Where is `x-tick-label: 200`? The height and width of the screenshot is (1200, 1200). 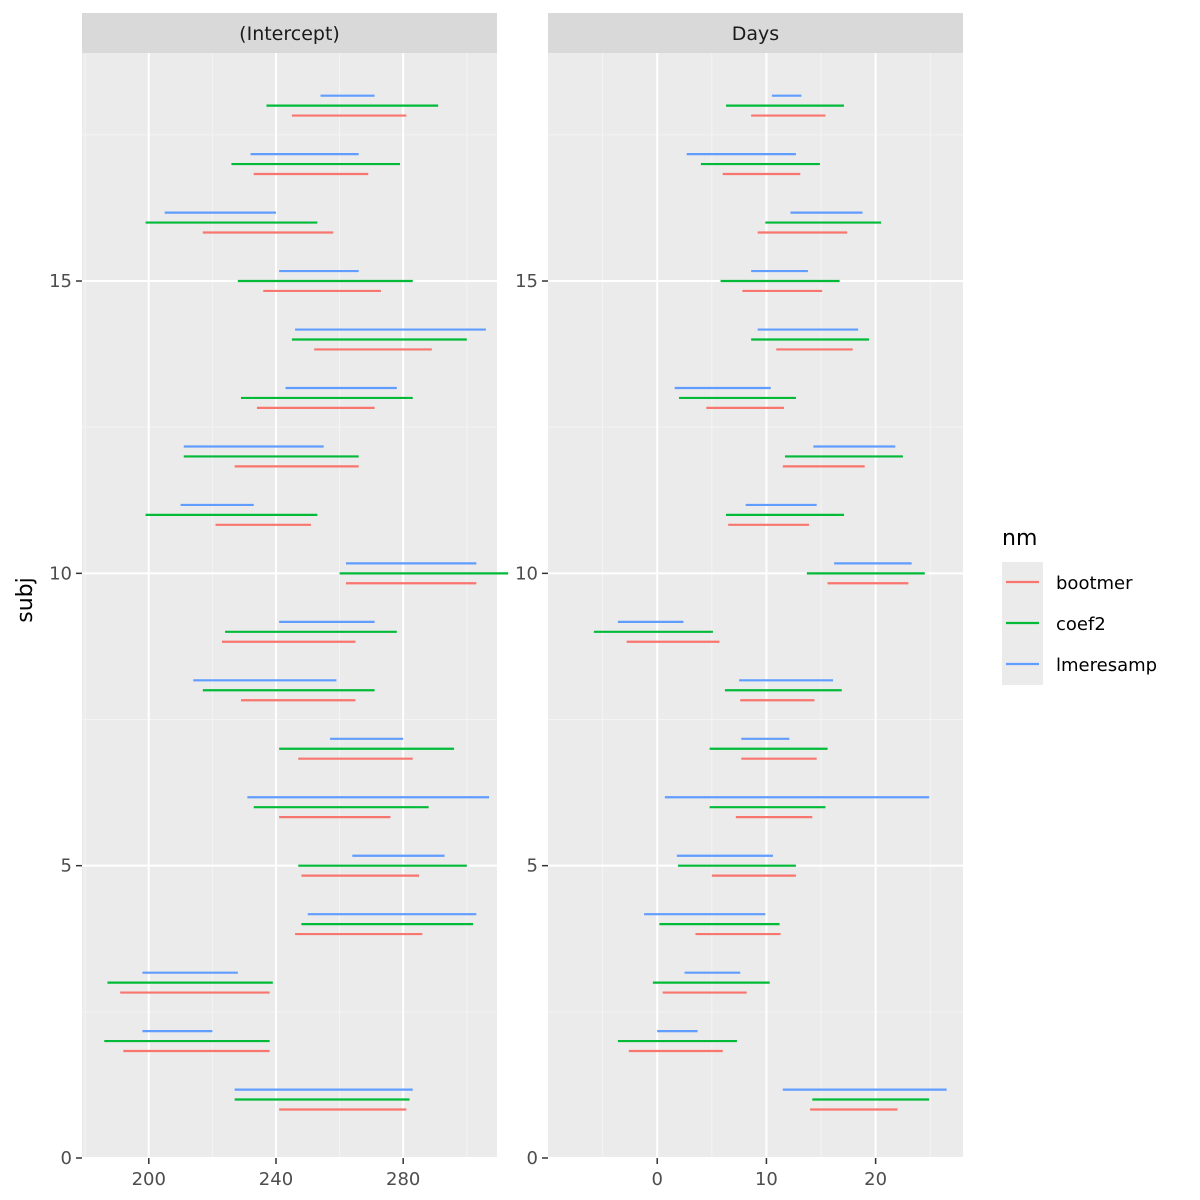 x-tick-label: 200 is located at coordinates (149, 1179).